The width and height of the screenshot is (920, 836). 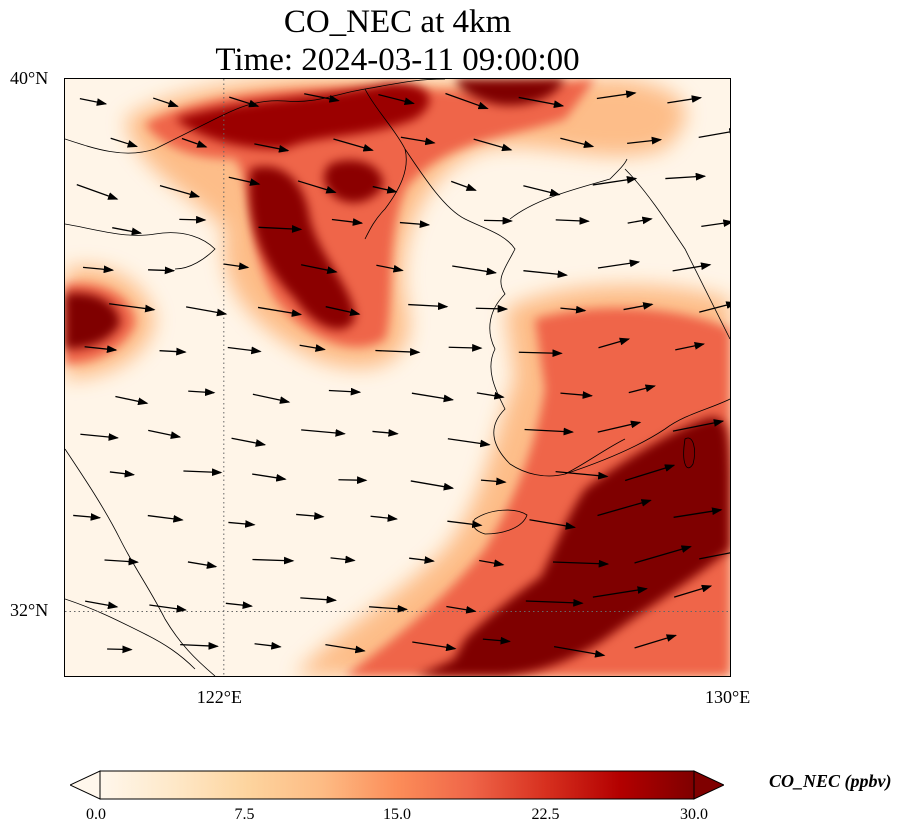 I want to click on coast-jiangsu, so click(x=140, y=562).